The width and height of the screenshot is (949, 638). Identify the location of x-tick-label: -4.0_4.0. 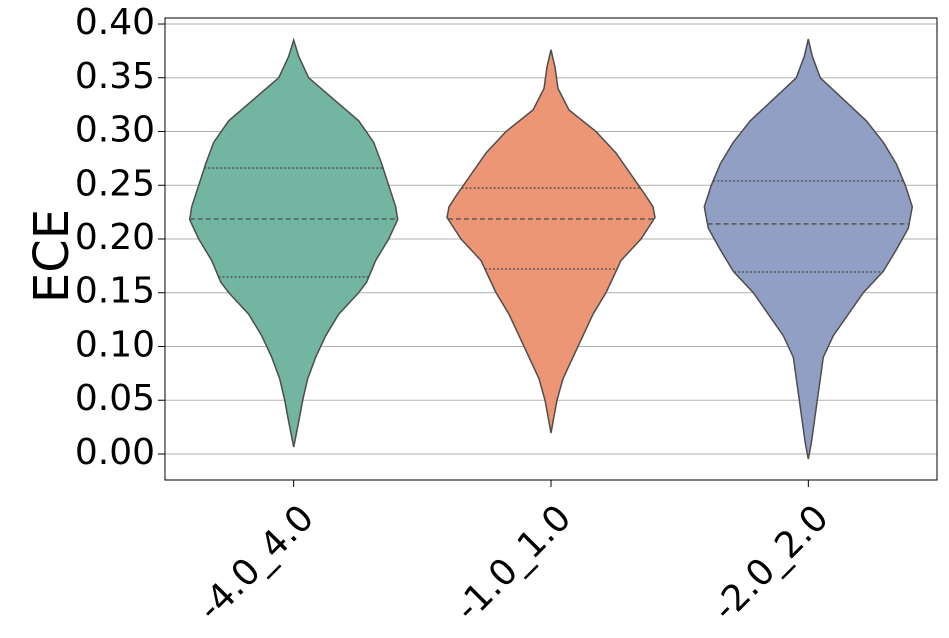
(256, 563).